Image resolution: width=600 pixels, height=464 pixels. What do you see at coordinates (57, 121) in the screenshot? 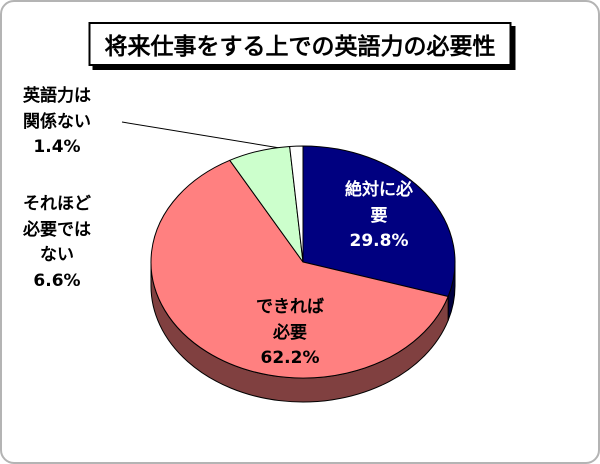
I see `pie-label-irrelevant: 英語力は 関係ない 1.4%` at bounding box center [57, 121].